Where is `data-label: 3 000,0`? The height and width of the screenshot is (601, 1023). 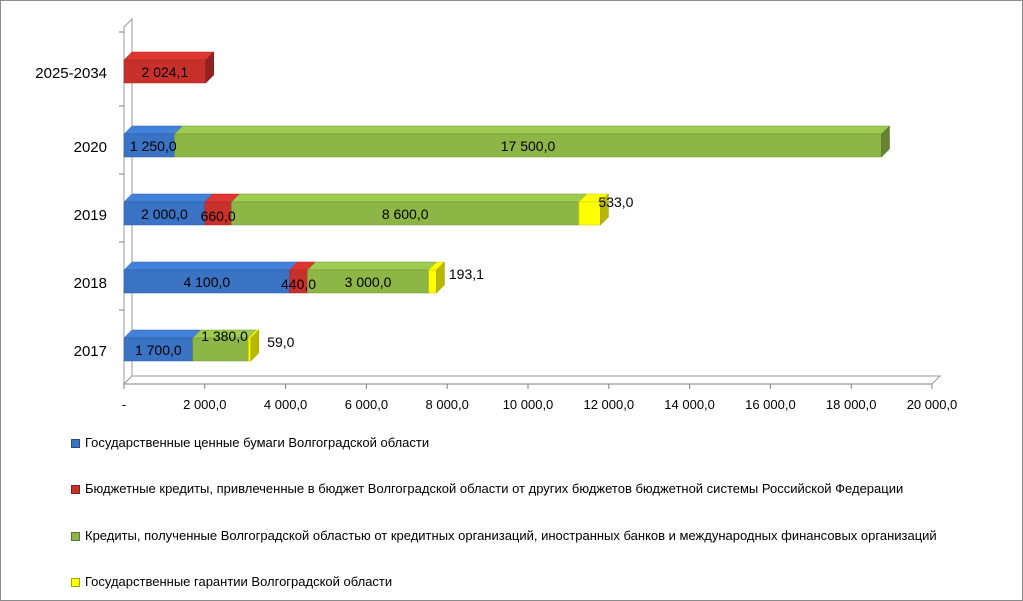
data-label: 3 000,0 is located at coordinates (368, 282).